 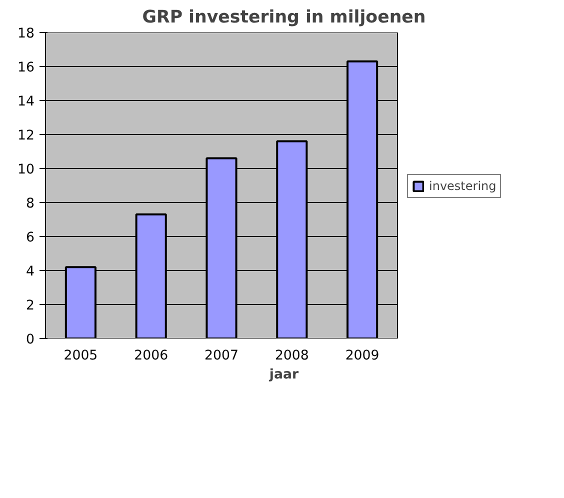 What do you see at coordinates (221, 356) in the screenshot?
I see `x-tick-label: 2007` at bounding box center [221, 356].